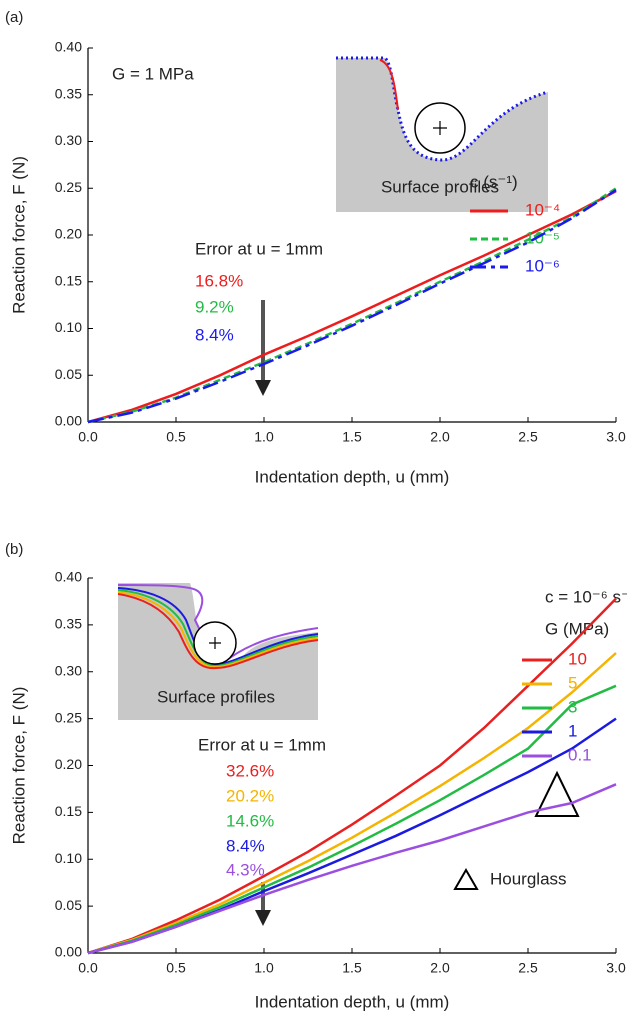  What do you see at coordinates (352, 869) in the screenshot?
I see `series-line` at bounding box center [352, 869].